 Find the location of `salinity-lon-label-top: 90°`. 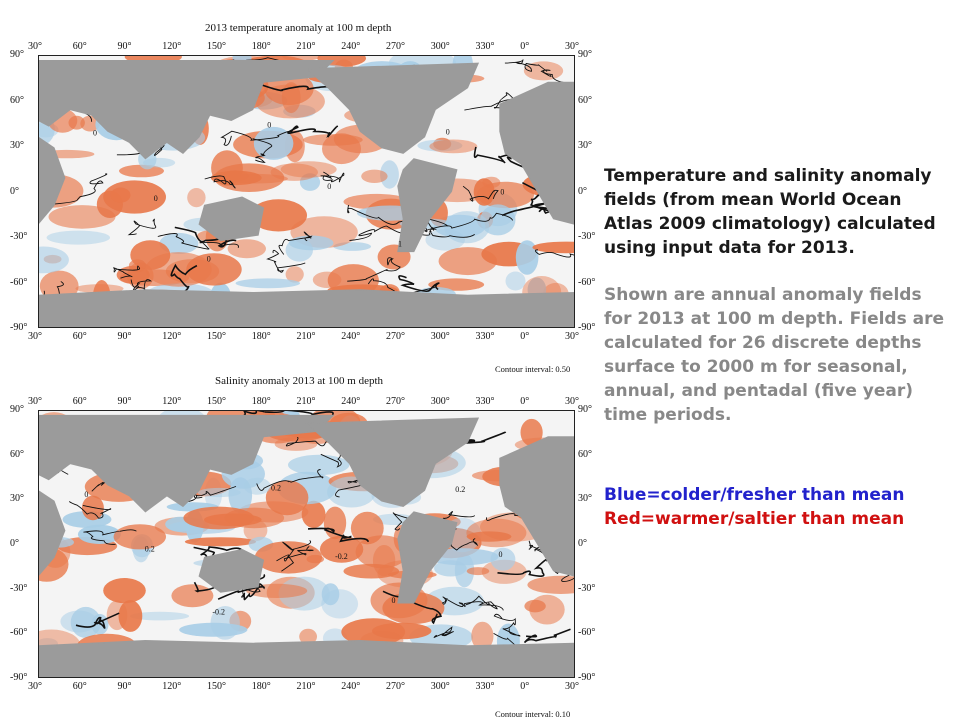

salinity-lon-label-top: 90° is located at coordinates (124, 401).